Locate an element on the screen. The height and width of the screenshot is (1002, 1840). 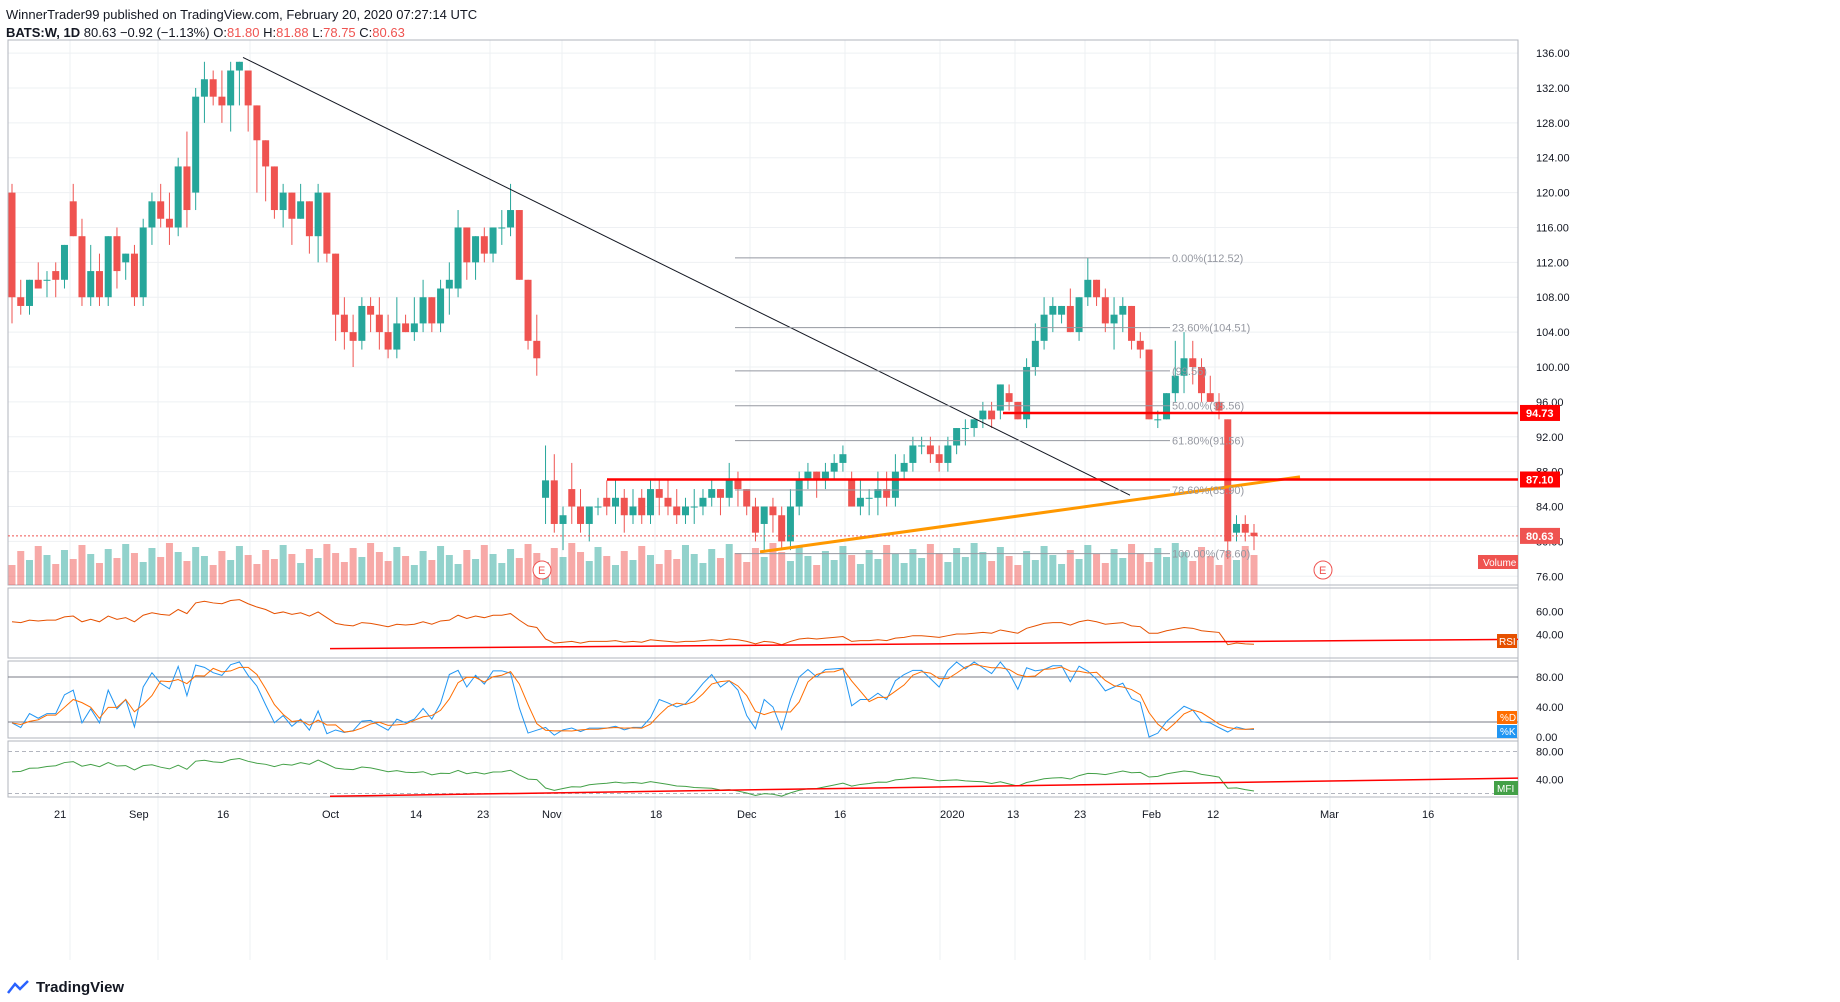
price-tick-label: 100.00 is located at coordinates (1553, 368).